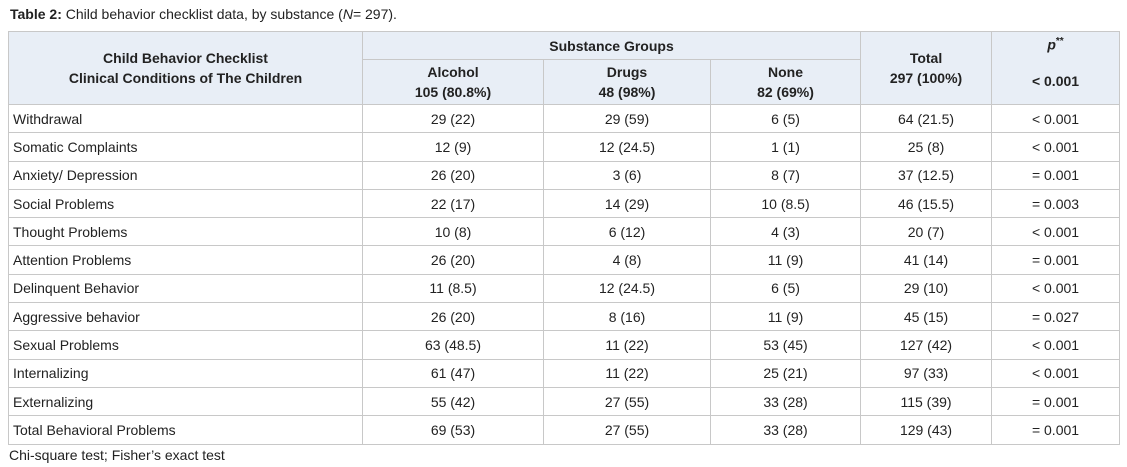  What do you see at coordinates (374, 14) in the screenshot?
I see `table-caption-text-after: = 297).` at bounding box center [374, 14].